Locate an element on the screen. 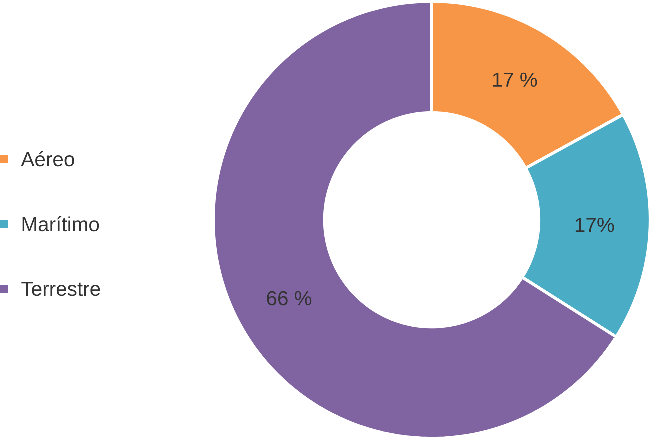 The image size is (652, 440). data-label: 17 % is located at coordinates (515, 79).